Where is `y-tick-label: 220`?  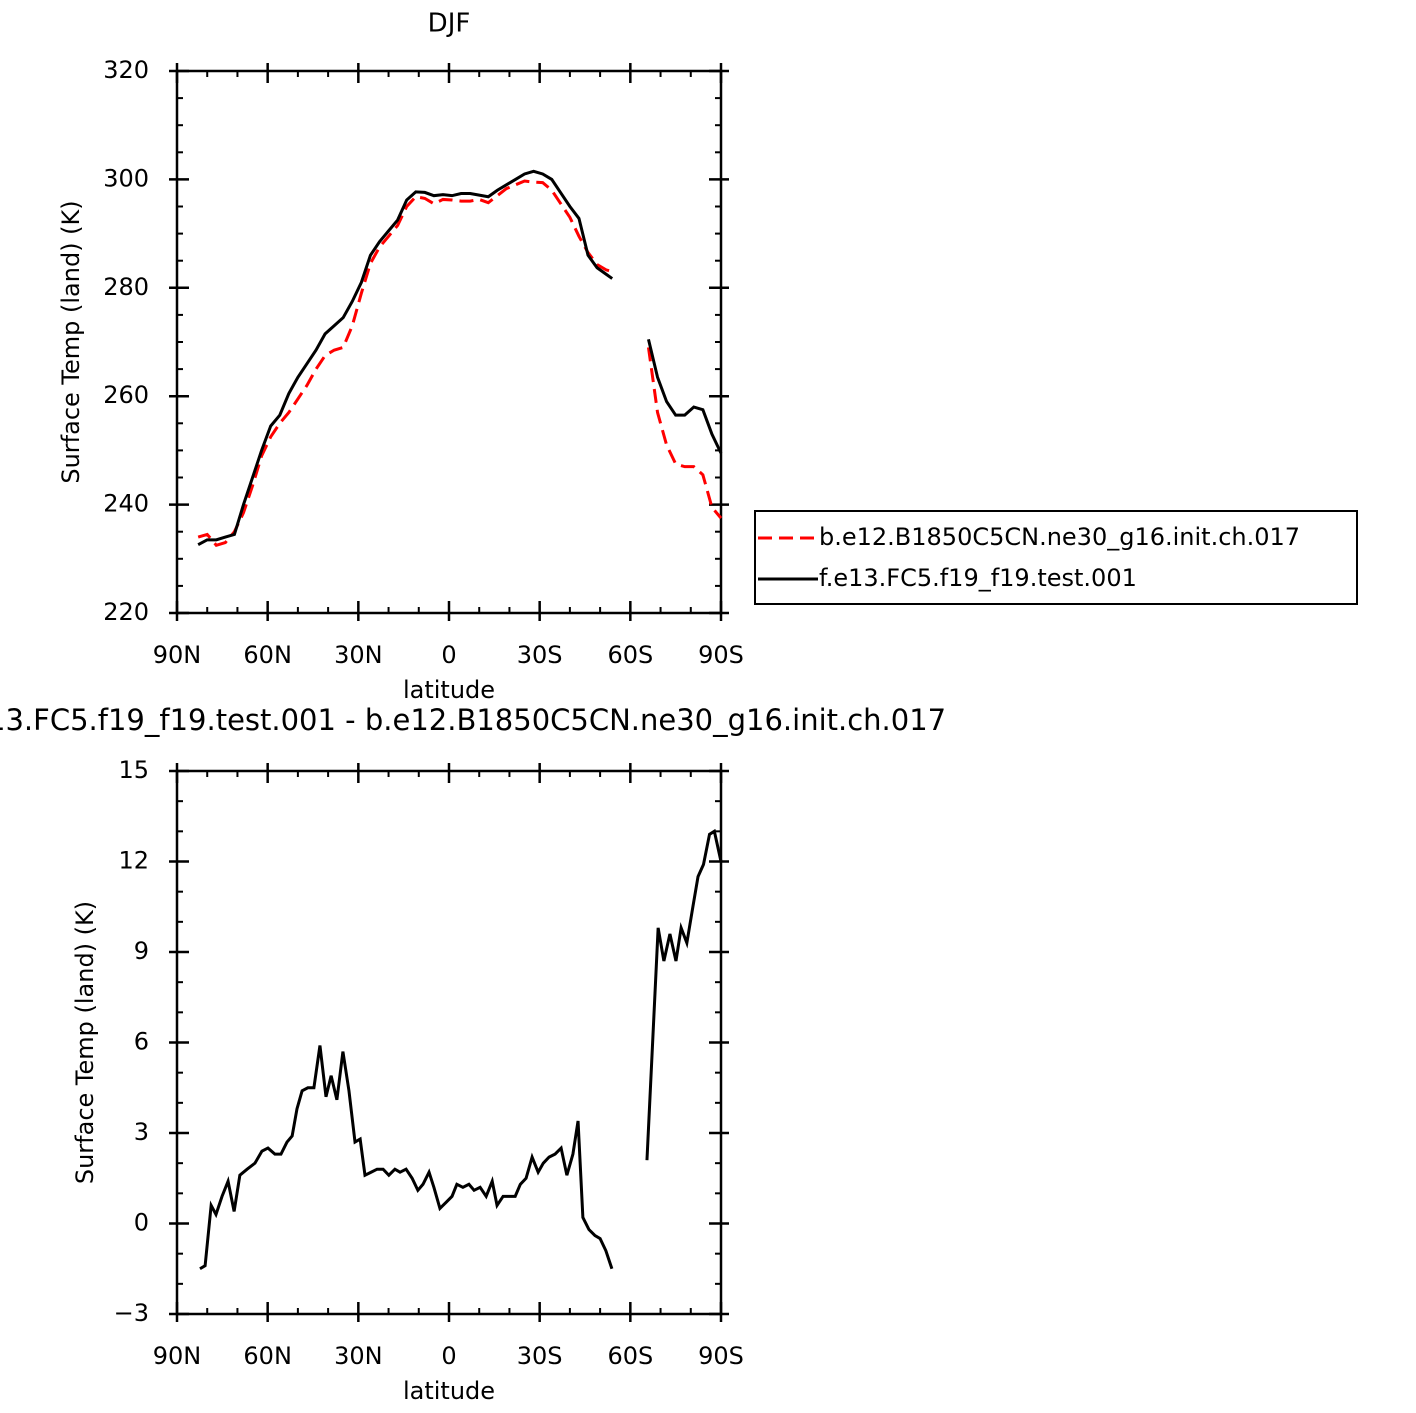
y-tick-label: 220 is located at coordinates (126, 612).